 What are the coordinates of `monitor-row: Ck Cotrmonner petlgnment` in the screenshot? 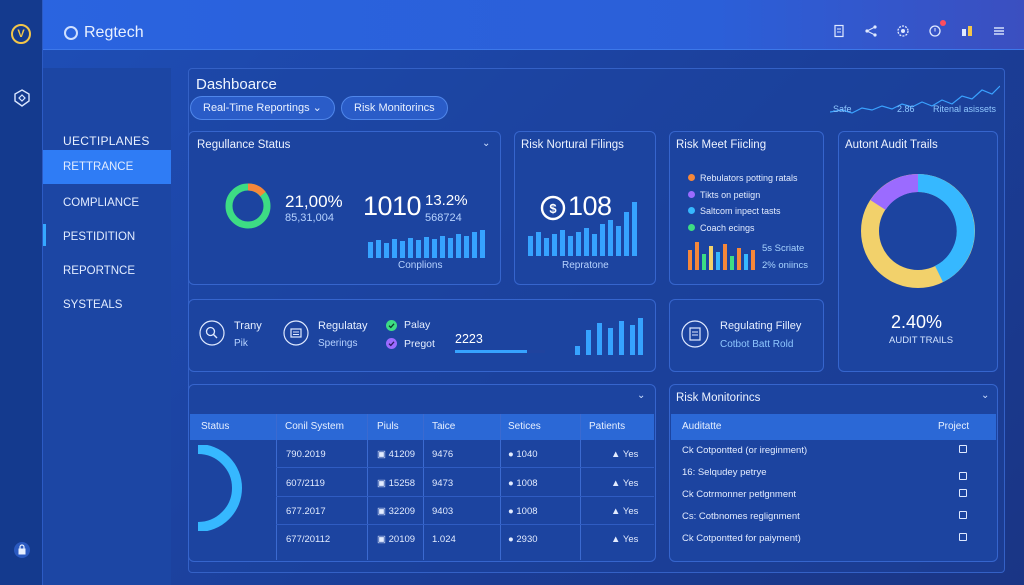 It's located at (833, 495).